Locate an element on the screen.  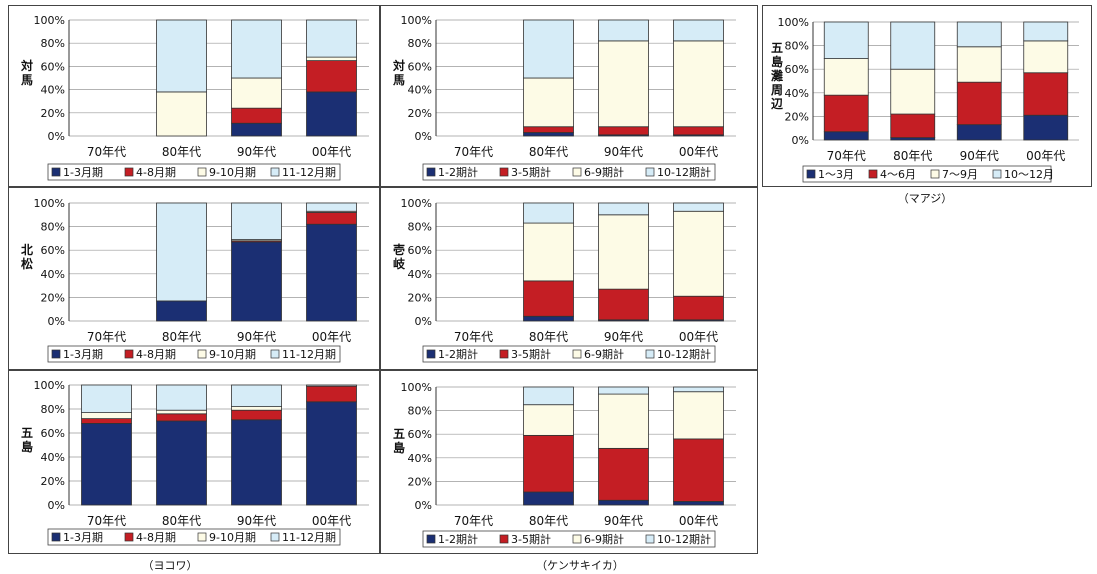
legend-label: 6-9期計 is located at coordinates (604, 172).